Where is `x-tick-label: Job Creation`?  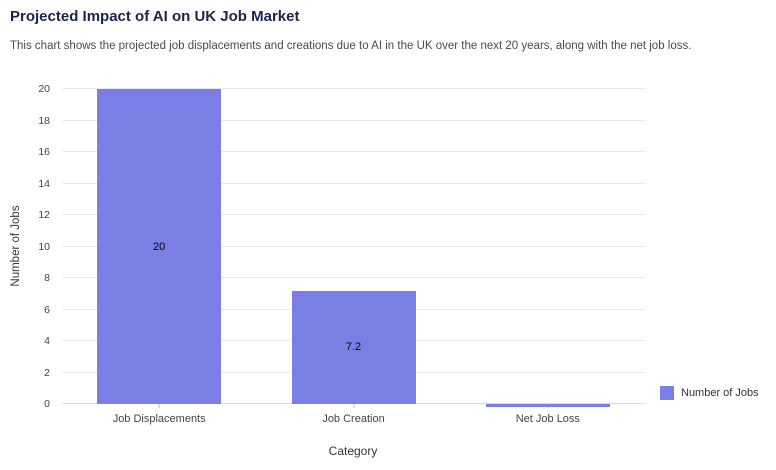
x-tick-label: Job Creation is located at coordinates (353, 419).